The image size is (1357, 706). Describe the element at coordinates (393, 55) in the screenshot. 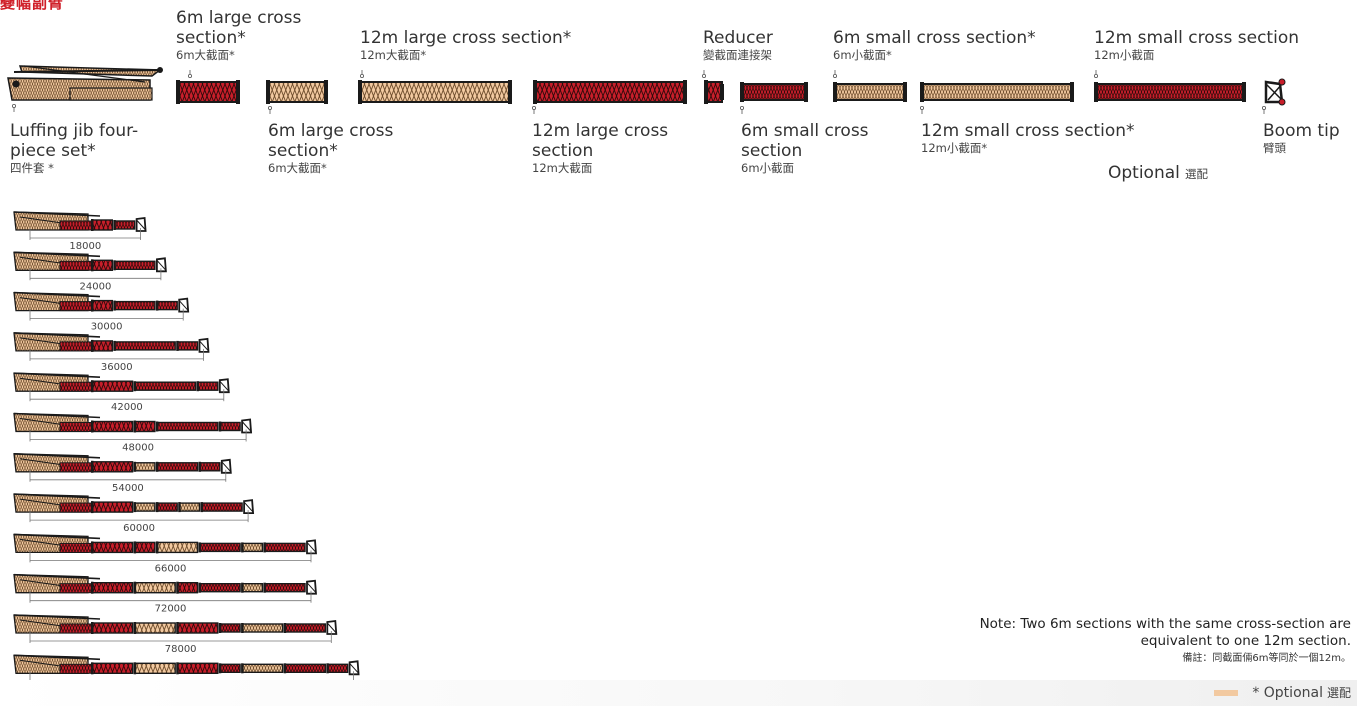

I see `label-zh: 12m大截面*` at that location.